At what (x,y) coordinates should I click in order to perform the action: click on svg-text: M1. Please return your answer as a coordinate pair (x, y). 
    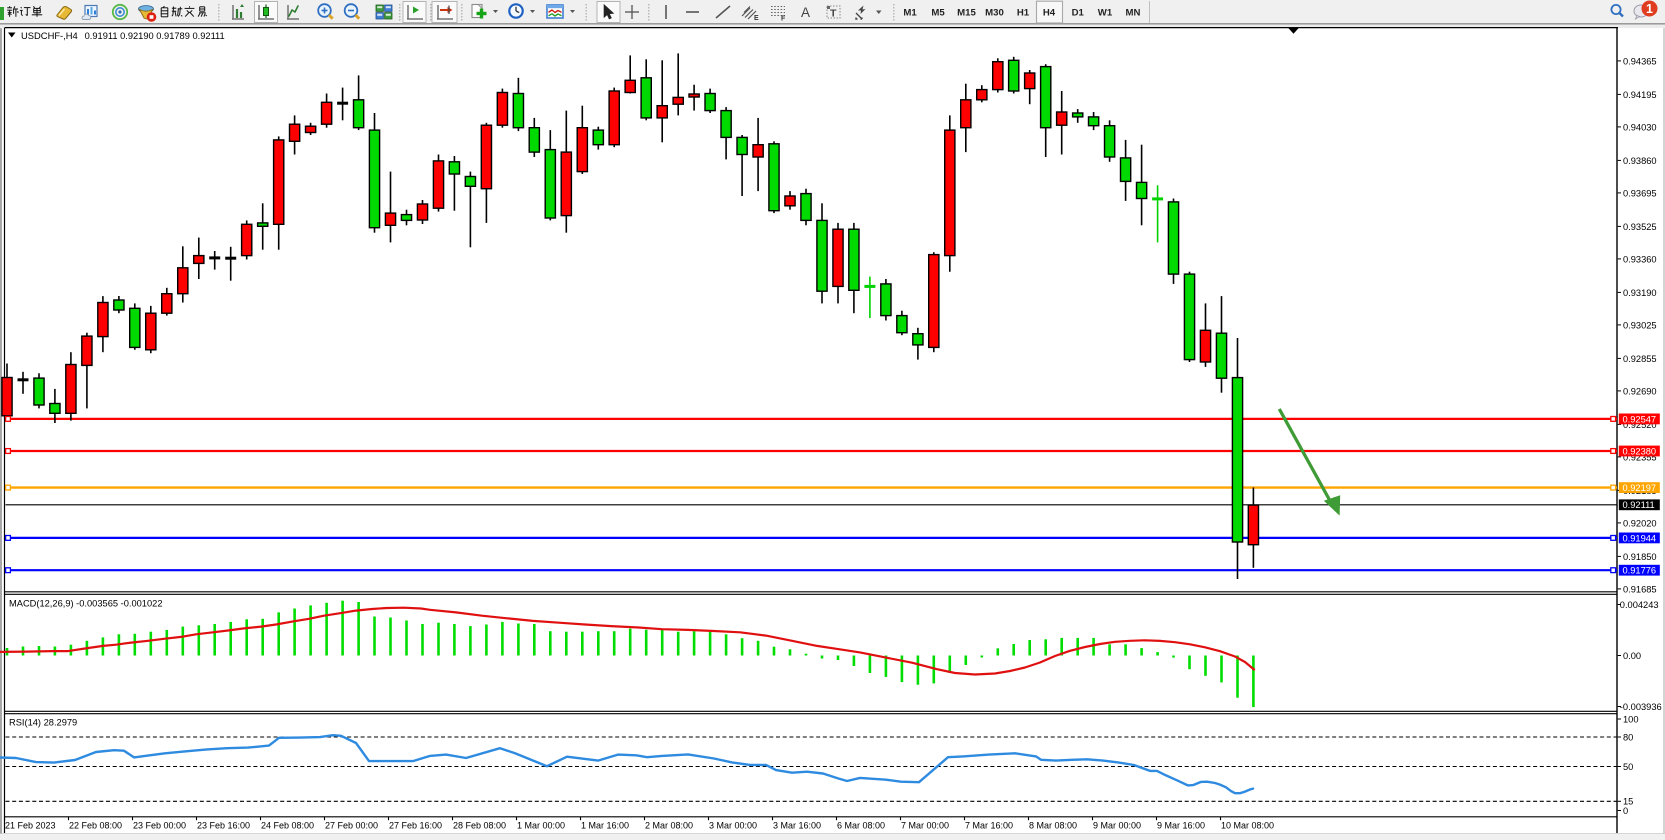
    Looking at the image, I should click on (910, 13).